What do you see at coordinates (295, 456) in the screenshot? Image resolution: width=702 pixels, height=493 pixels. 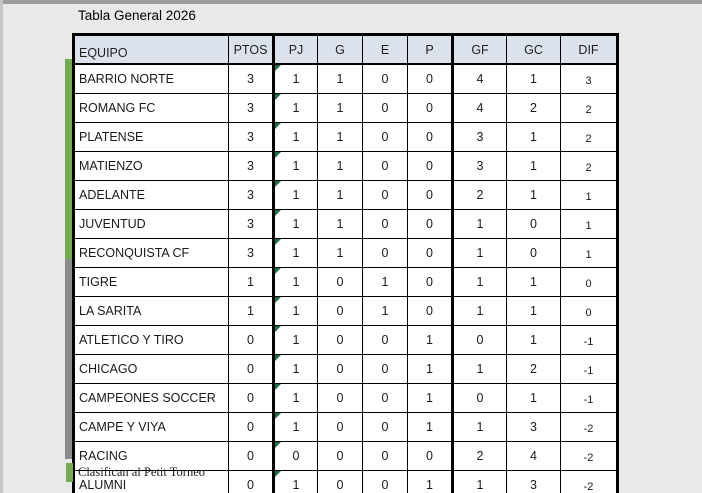 I see `cell-pj: 0` at bounding box center [295, 456].